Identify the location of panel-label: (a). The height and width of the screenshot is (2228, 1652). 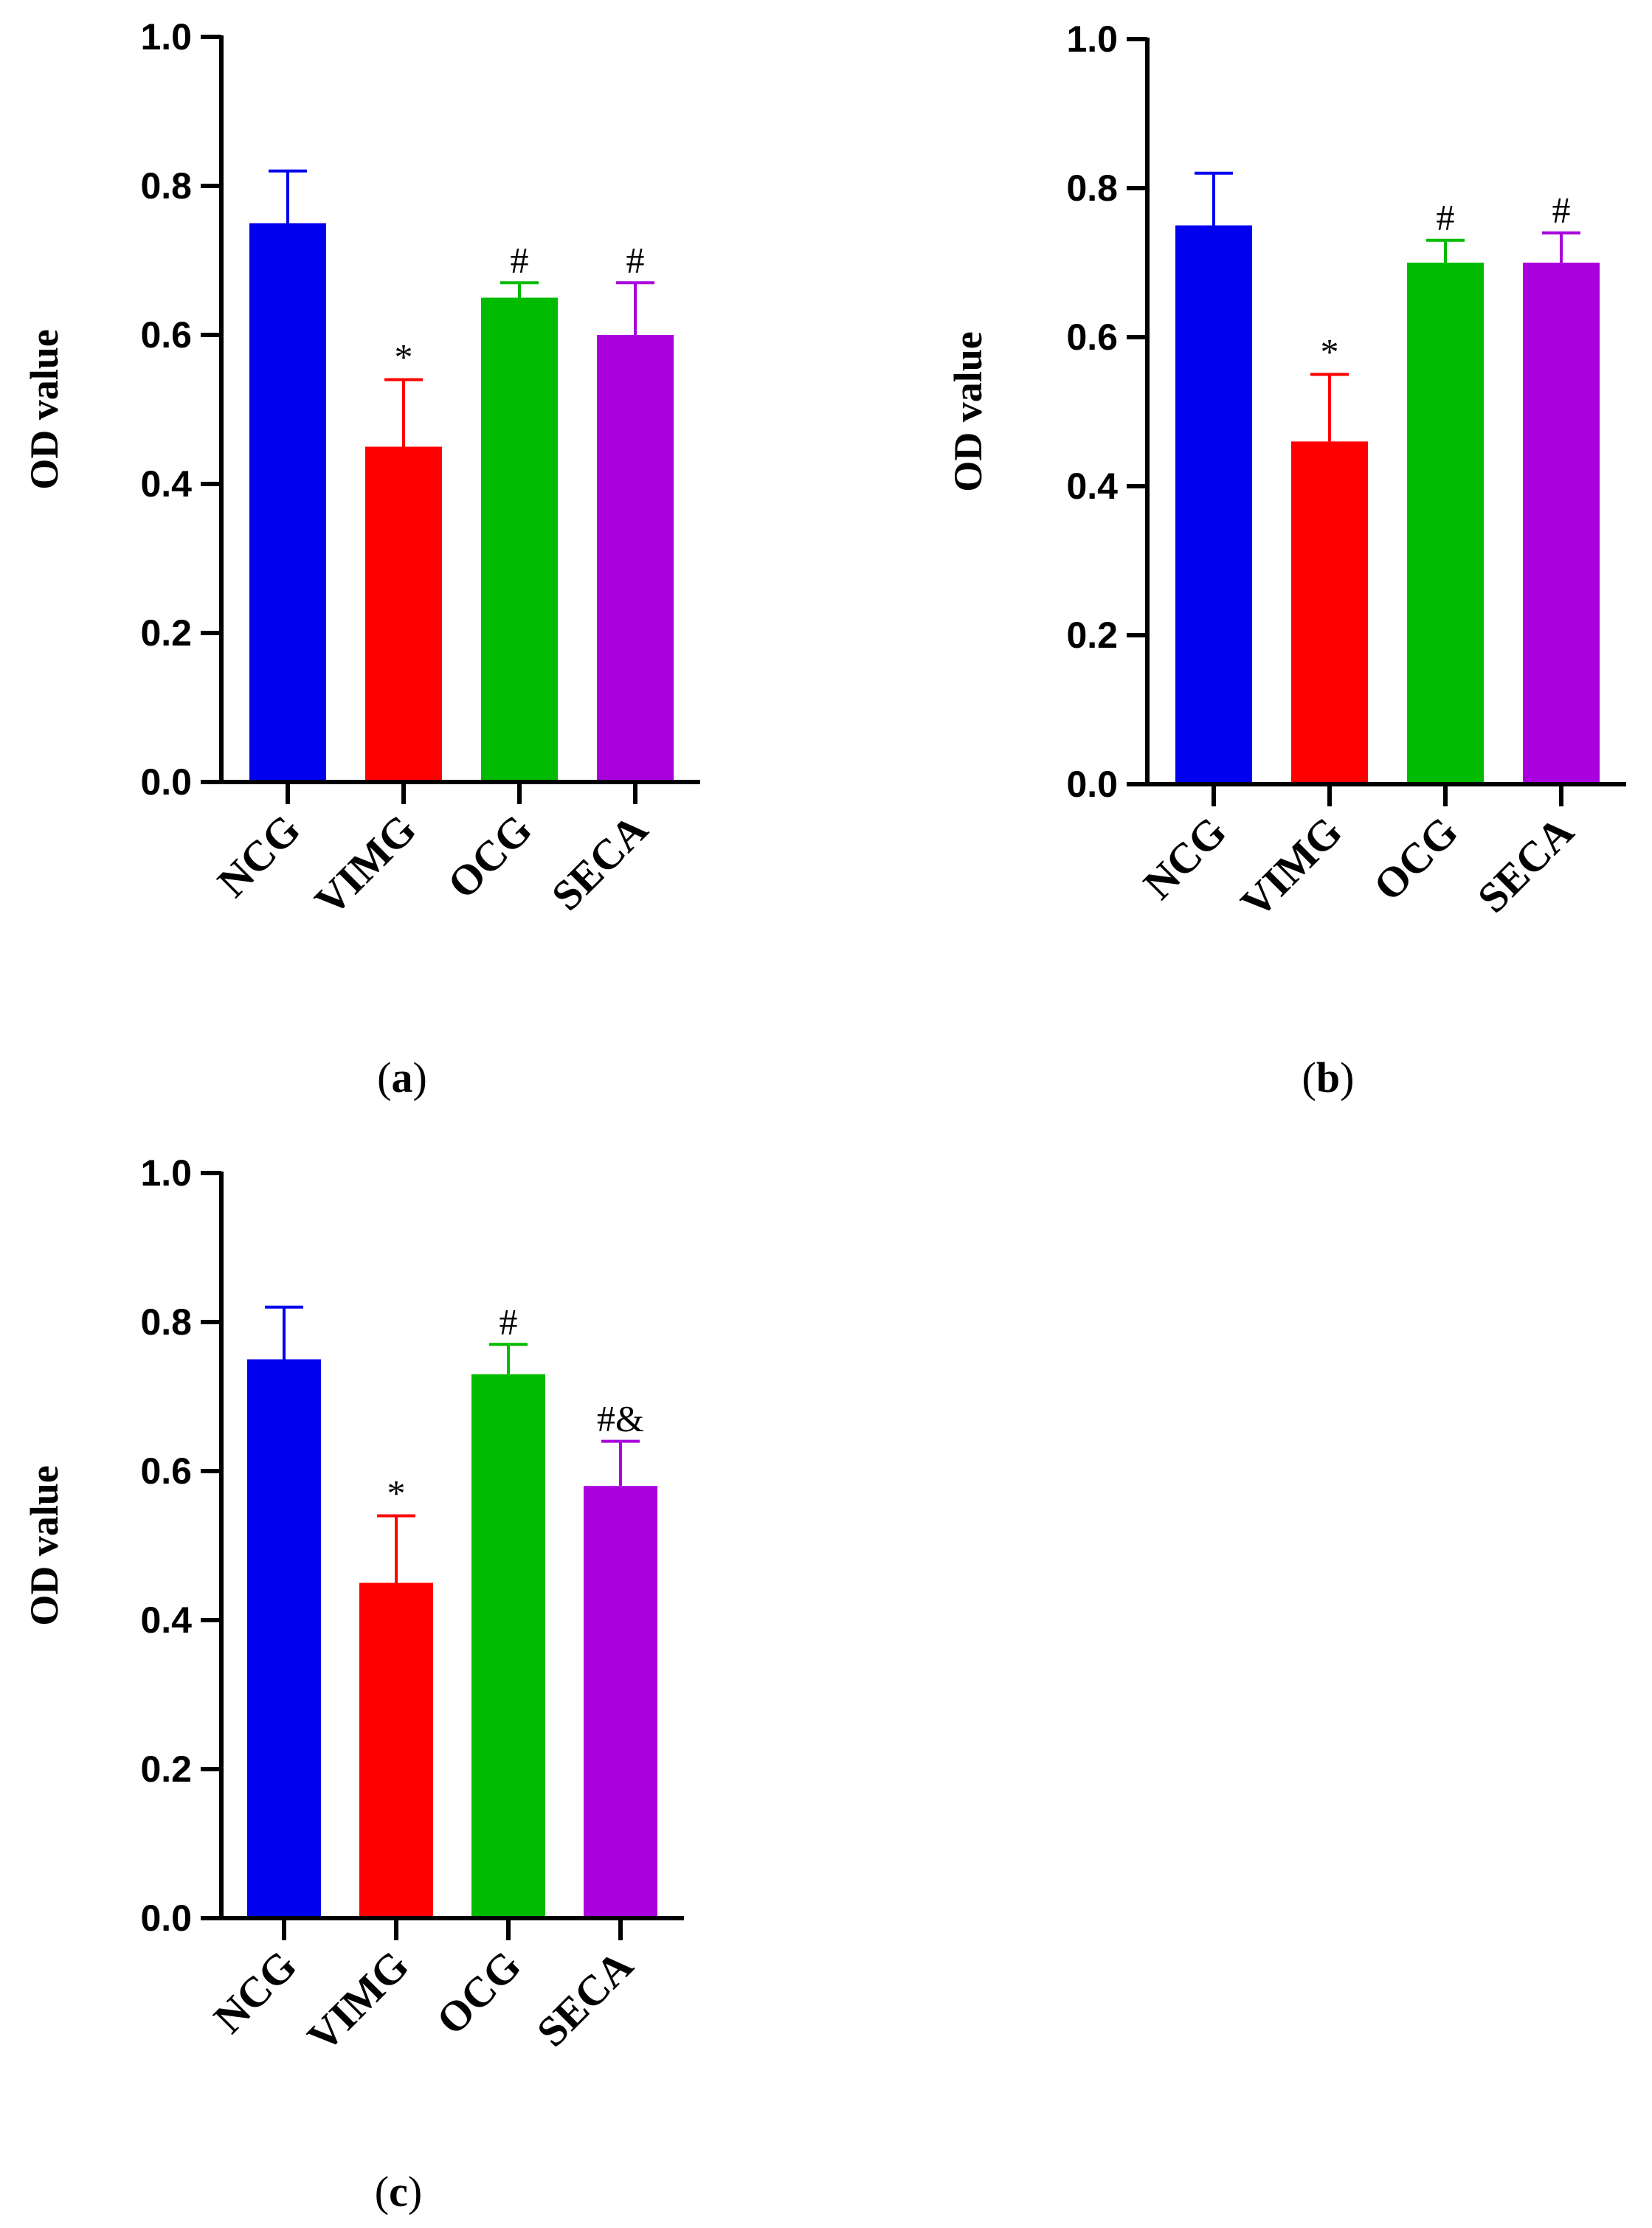
(402, 1077).